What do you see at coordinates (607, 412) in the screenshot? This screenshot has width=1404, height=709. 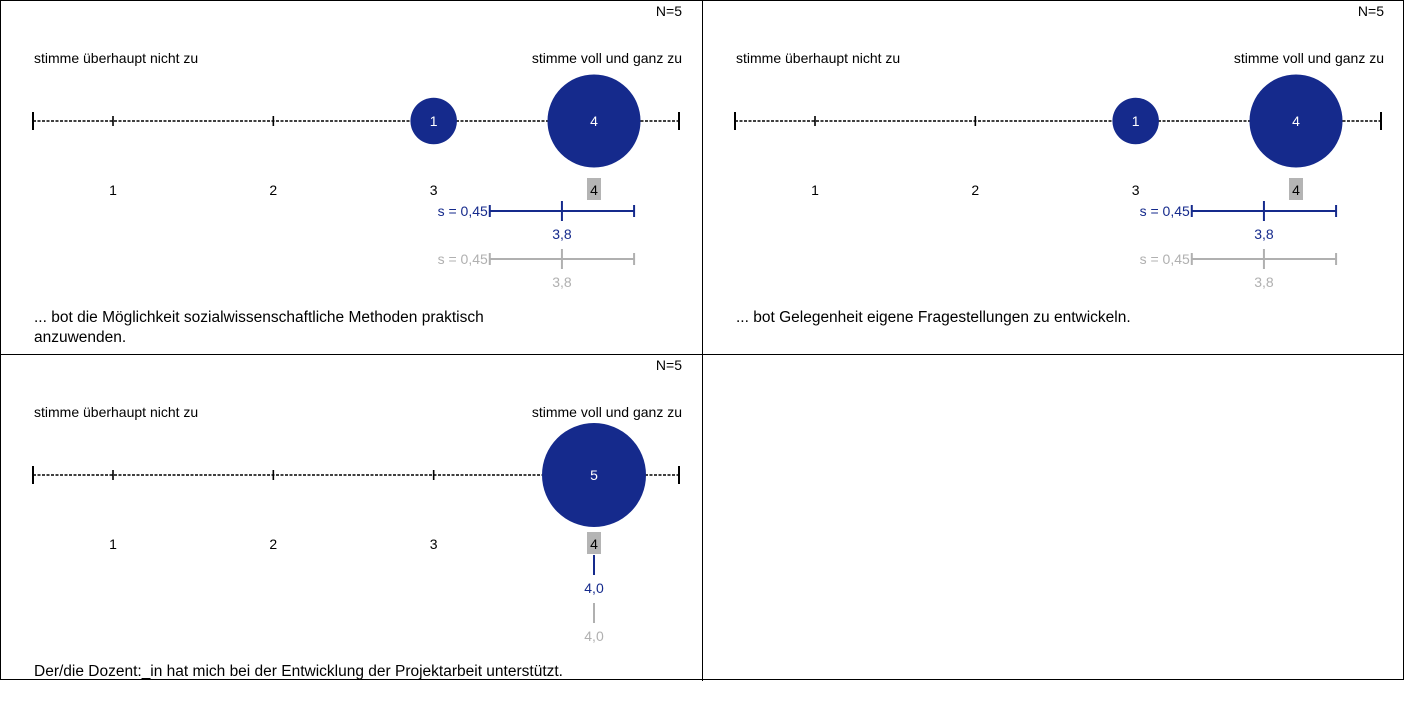 I see `c3-right-anchor-label: stimme voll und ganz zu` at bounding box center [607, 412].